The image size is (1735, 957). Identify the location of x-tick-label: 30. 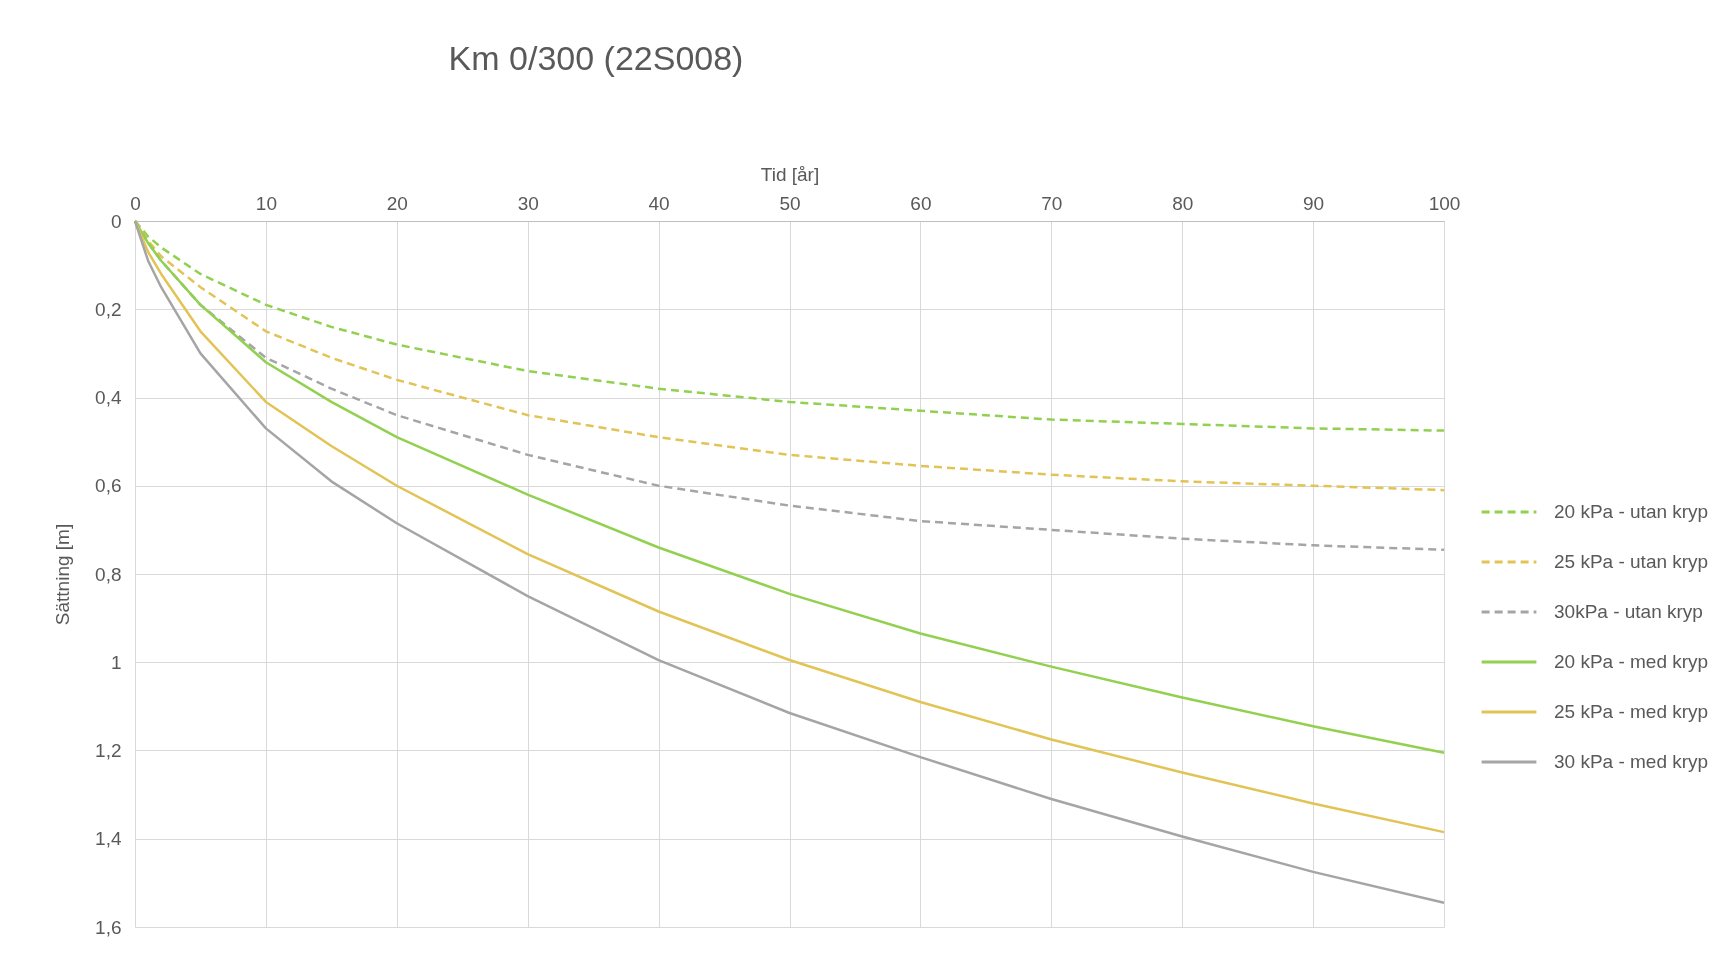
(528, 203).